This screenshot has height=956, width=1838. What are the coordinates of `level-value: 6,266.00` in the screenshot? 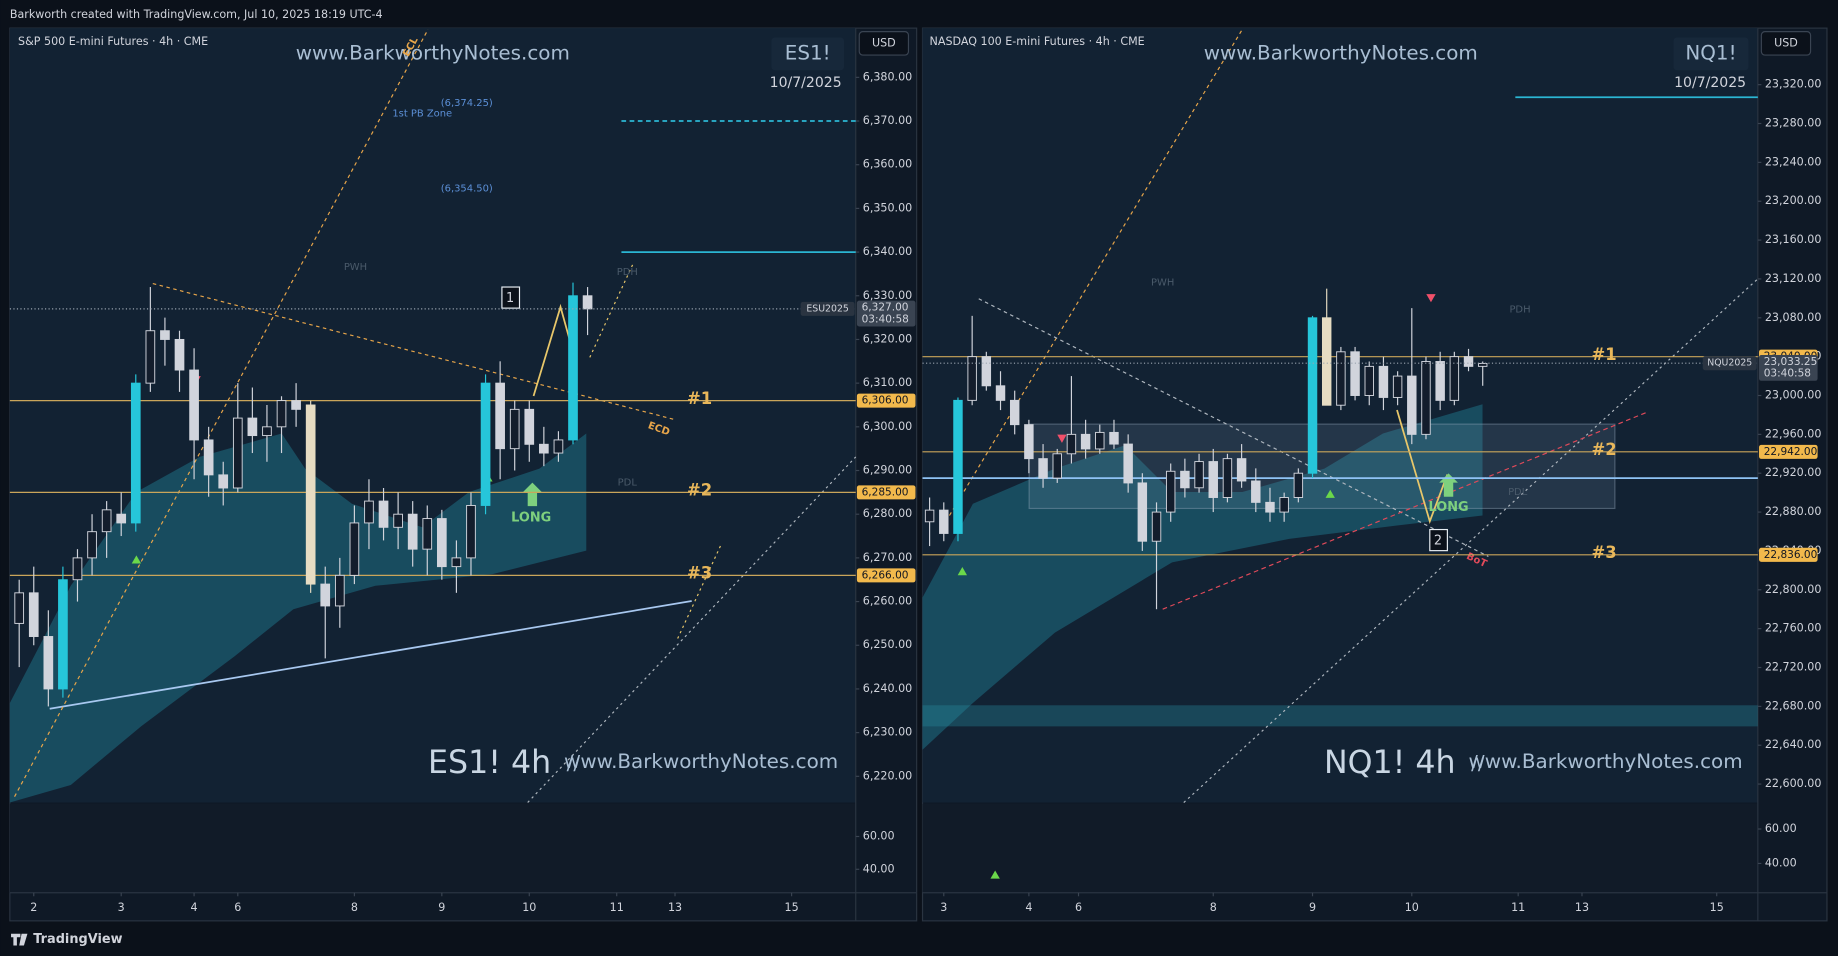 It's located at (885, 575).